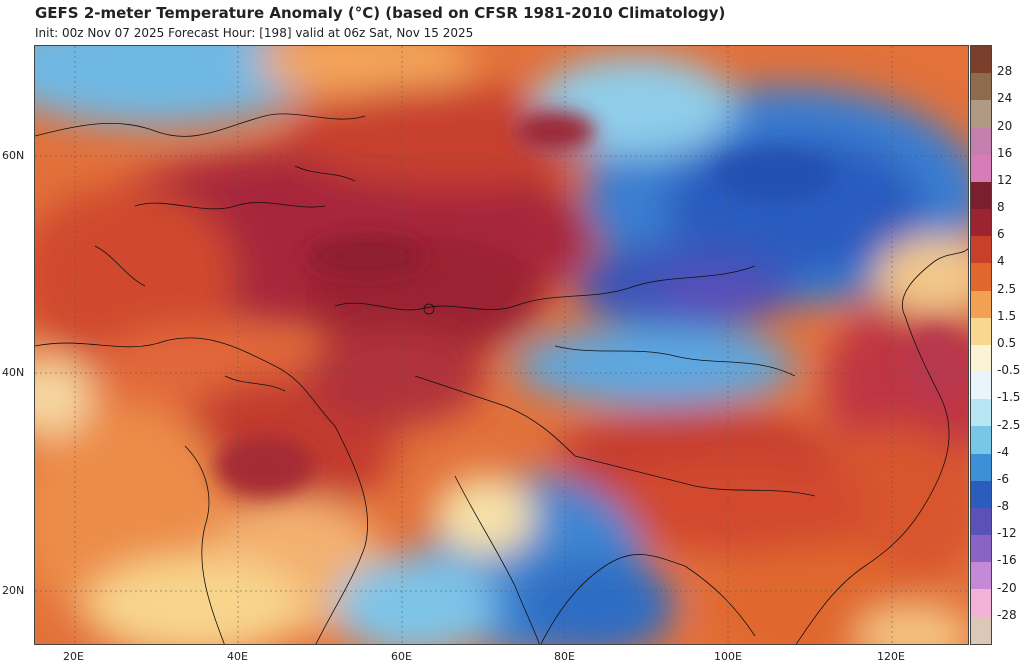 This screenshot has height=665, width=1024. Describe the element at coordinates (1005, 98) in the screenshot. I see `colorbar-tick-label: 24` at that location.